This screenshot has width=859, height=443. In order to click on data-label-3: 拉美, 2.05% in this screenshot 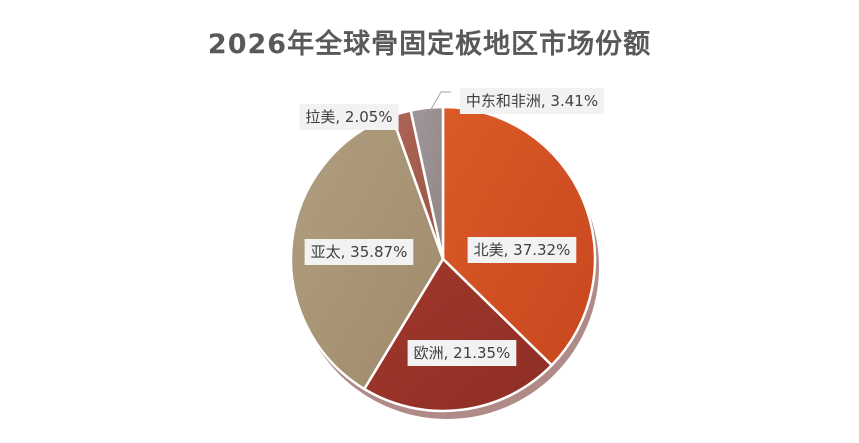, I will do `click(348, 117)`.